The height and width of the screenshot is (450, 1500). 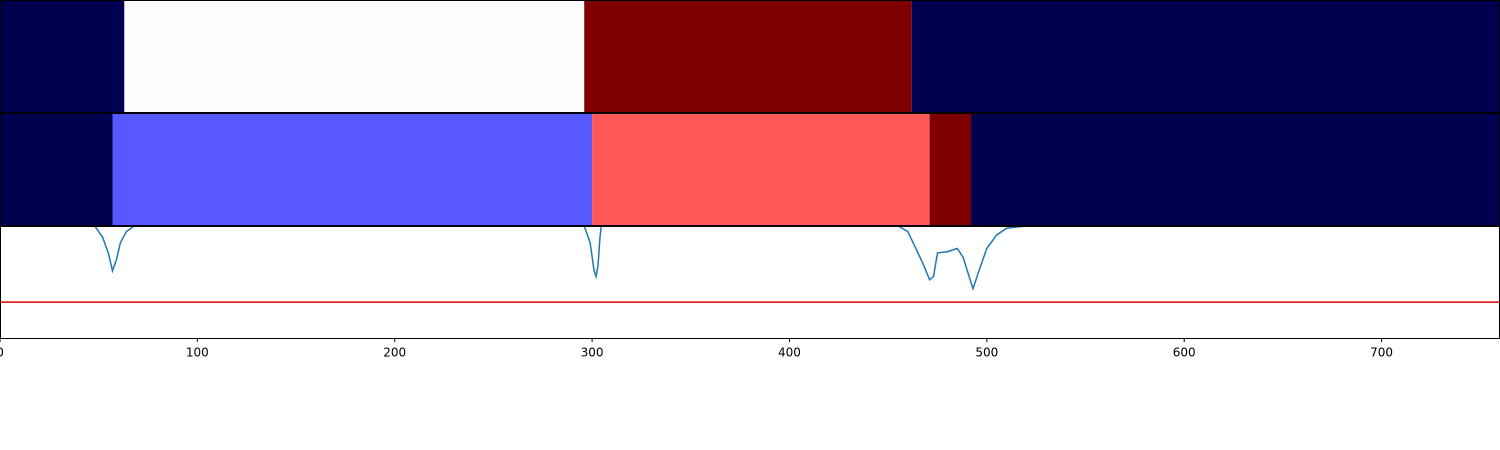 I want to click on x-tick-label: 200, so click(x=394, y=353).